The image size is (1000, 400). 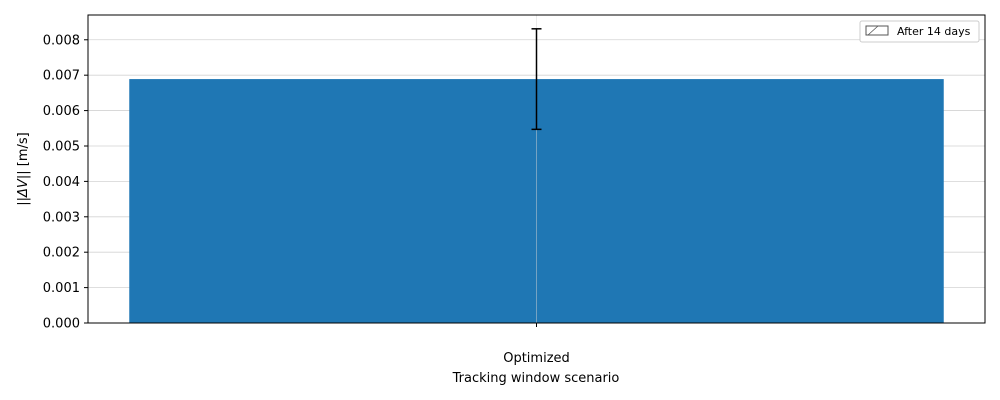 I want to click on legend-frame, so click(x=919, y=31).